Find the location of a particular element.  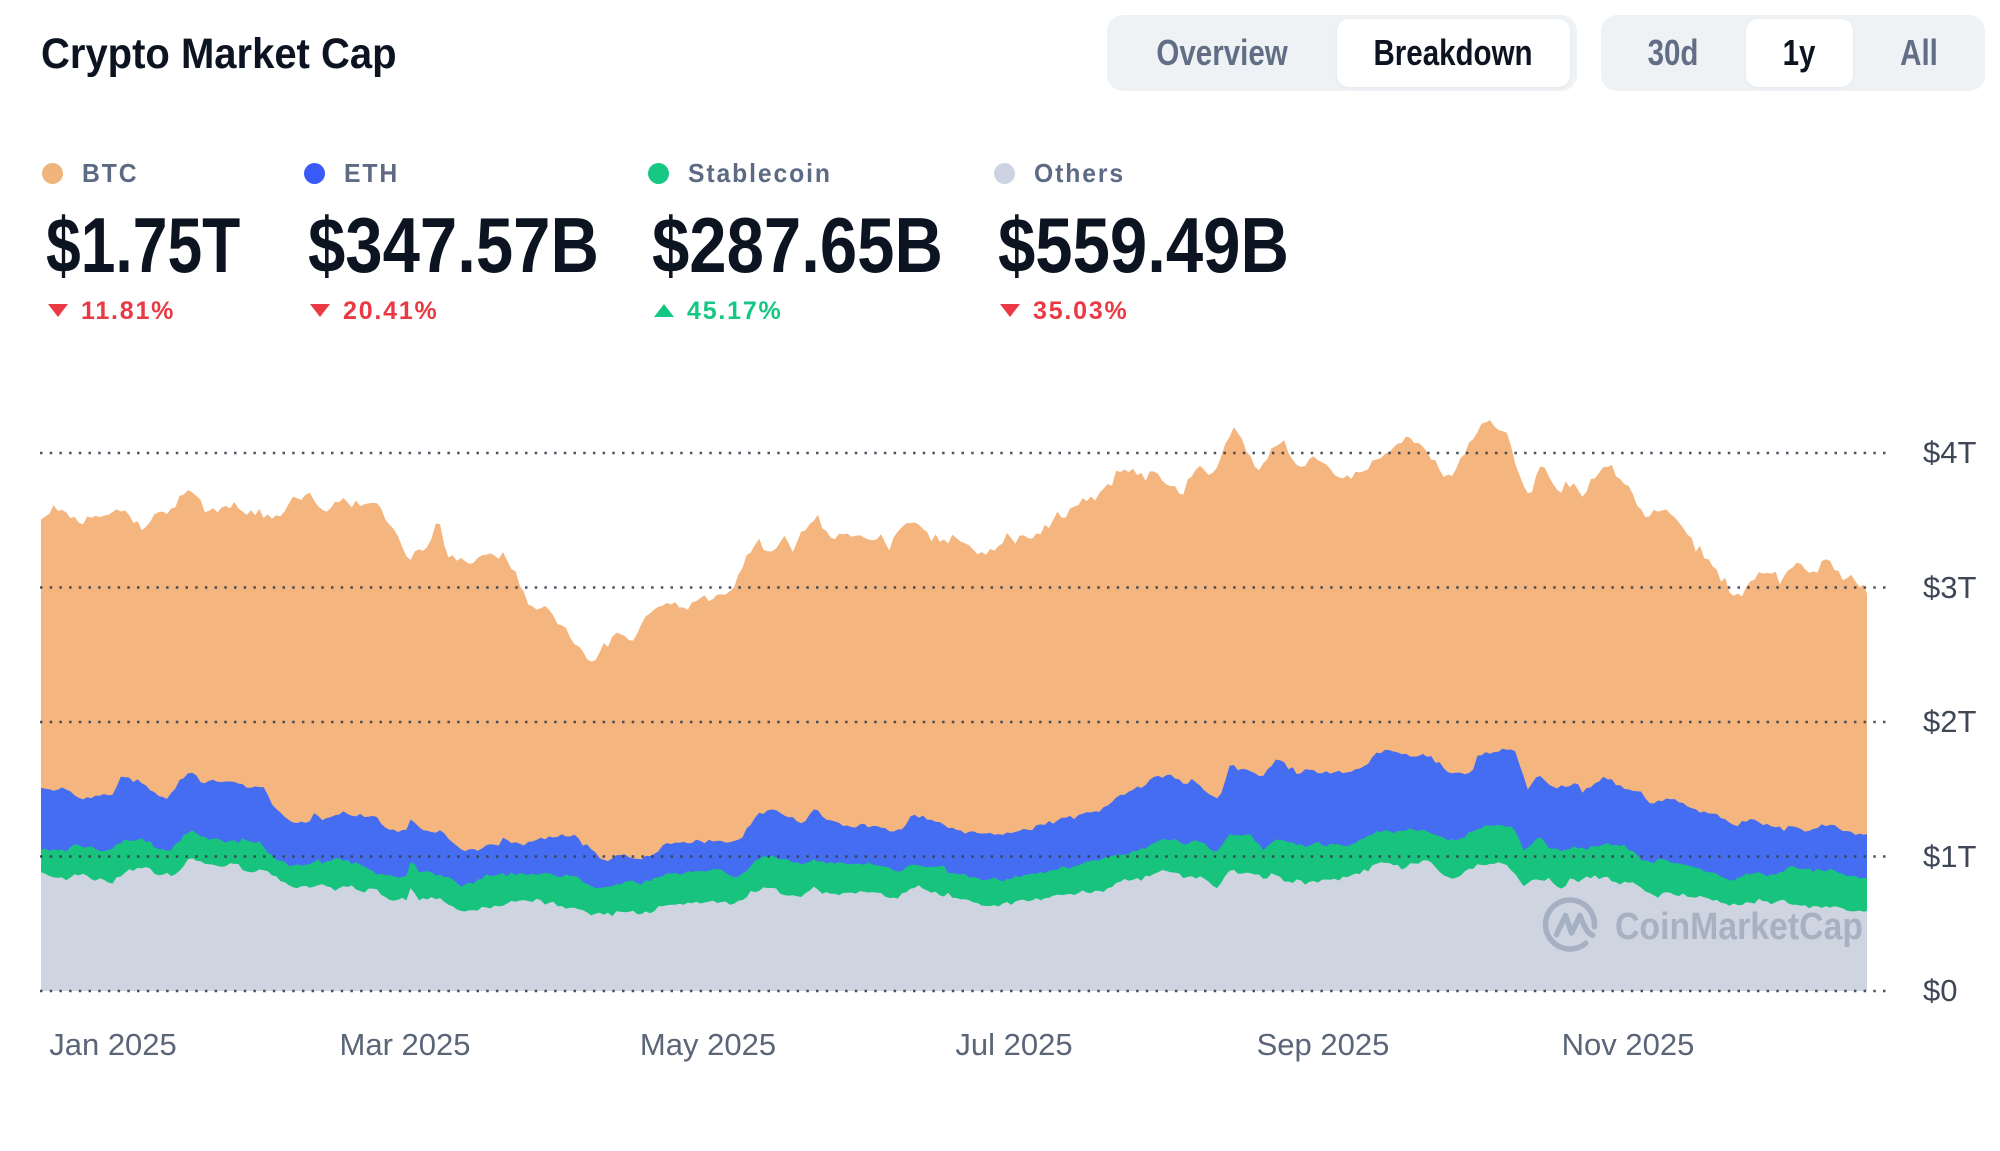

svg-text: CoinMarketCap is located at coordinates (1739, 927).